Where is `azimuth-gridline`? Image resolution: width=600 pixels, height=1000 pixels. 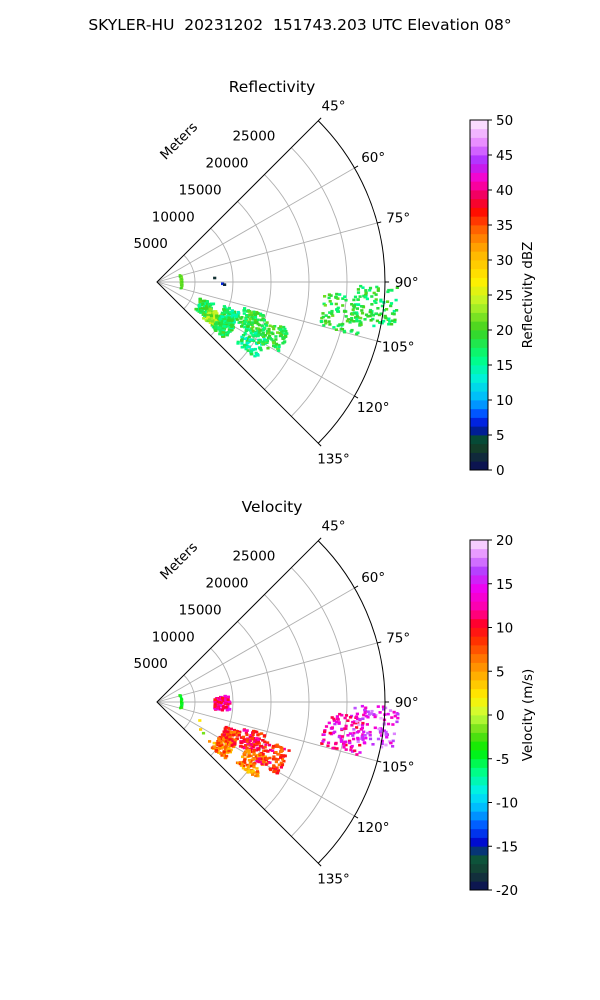 azimuth-gridline is located at coordinates (267, 252).